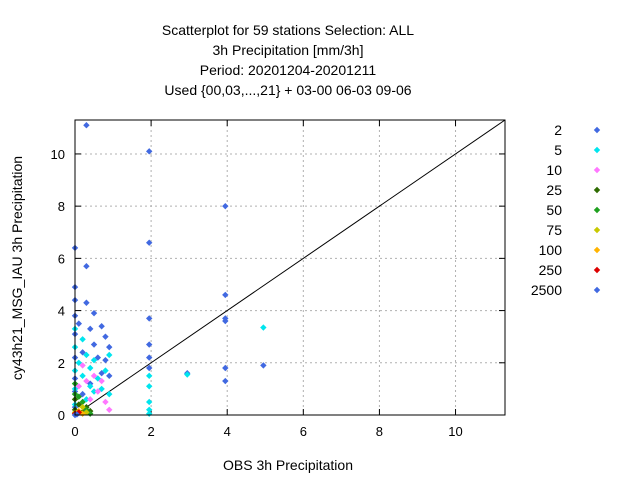  I want to click on legend-item: 50, so click(573, 210).